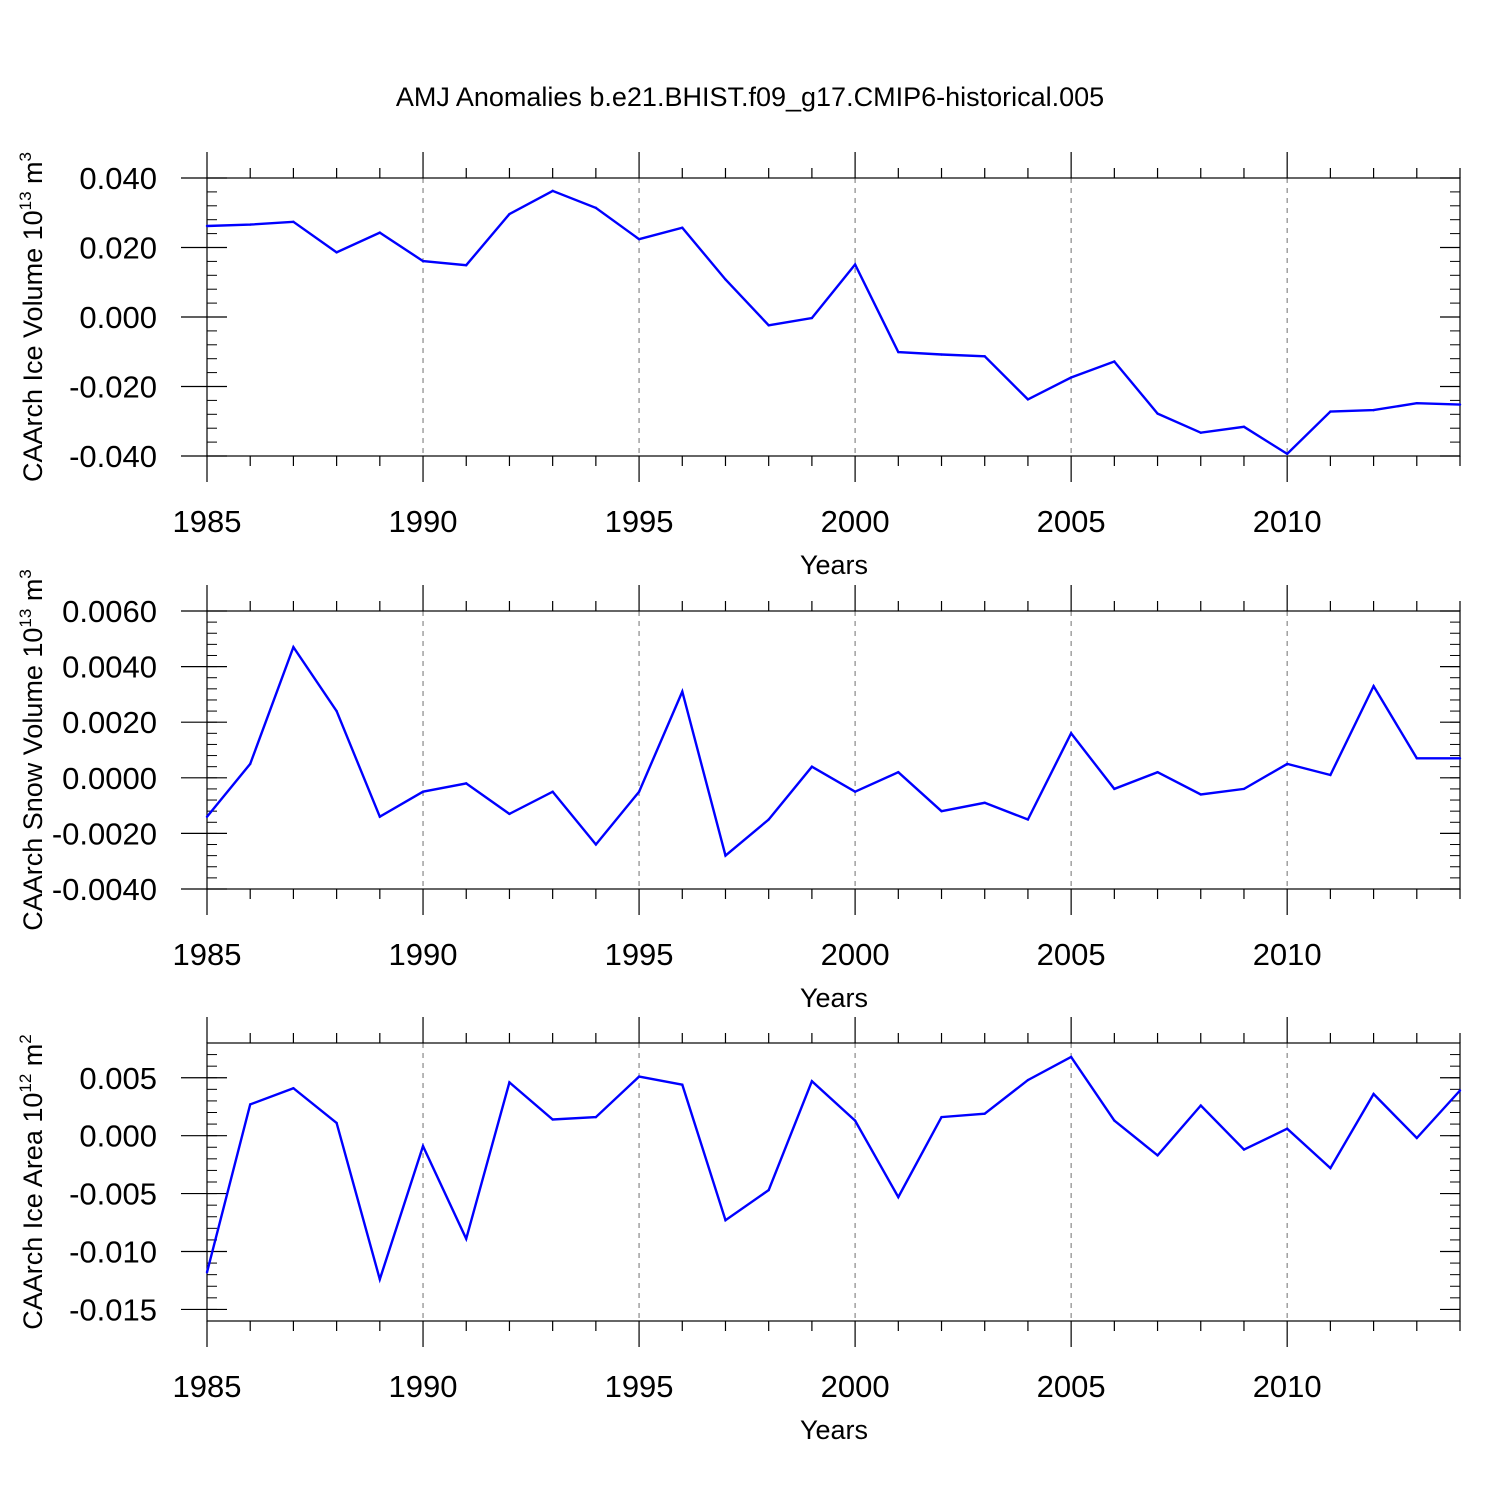 The image size is (1500, 1505). I want to click on y-tick-label: -0.040, so click(113, 456).